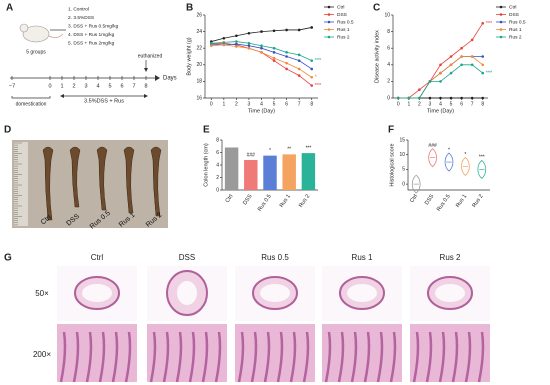 Image resolution: width=550 pixels, height=385 pixels. What do you see at coordinates (482, 104) in the screenshot?
I see `x-tick-label: 8` at bounding box center [482, 104].